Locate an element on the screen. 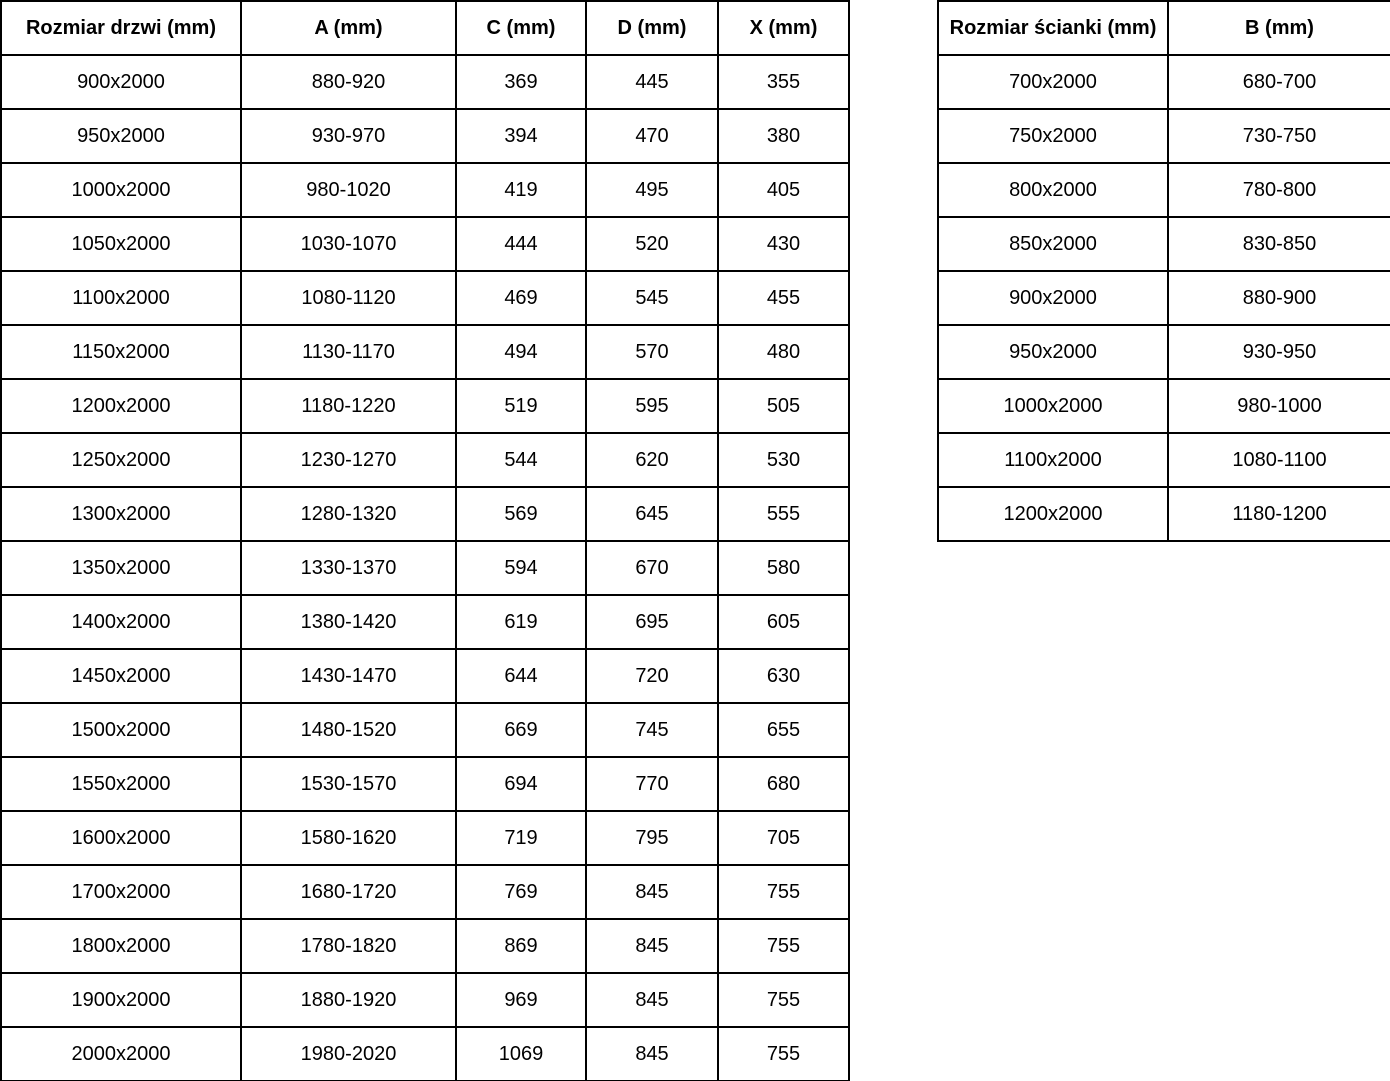 Image resolution: width=1390 pixels, height=1081 pixels. table-cell: 495 is located at coordinates (652, 190).